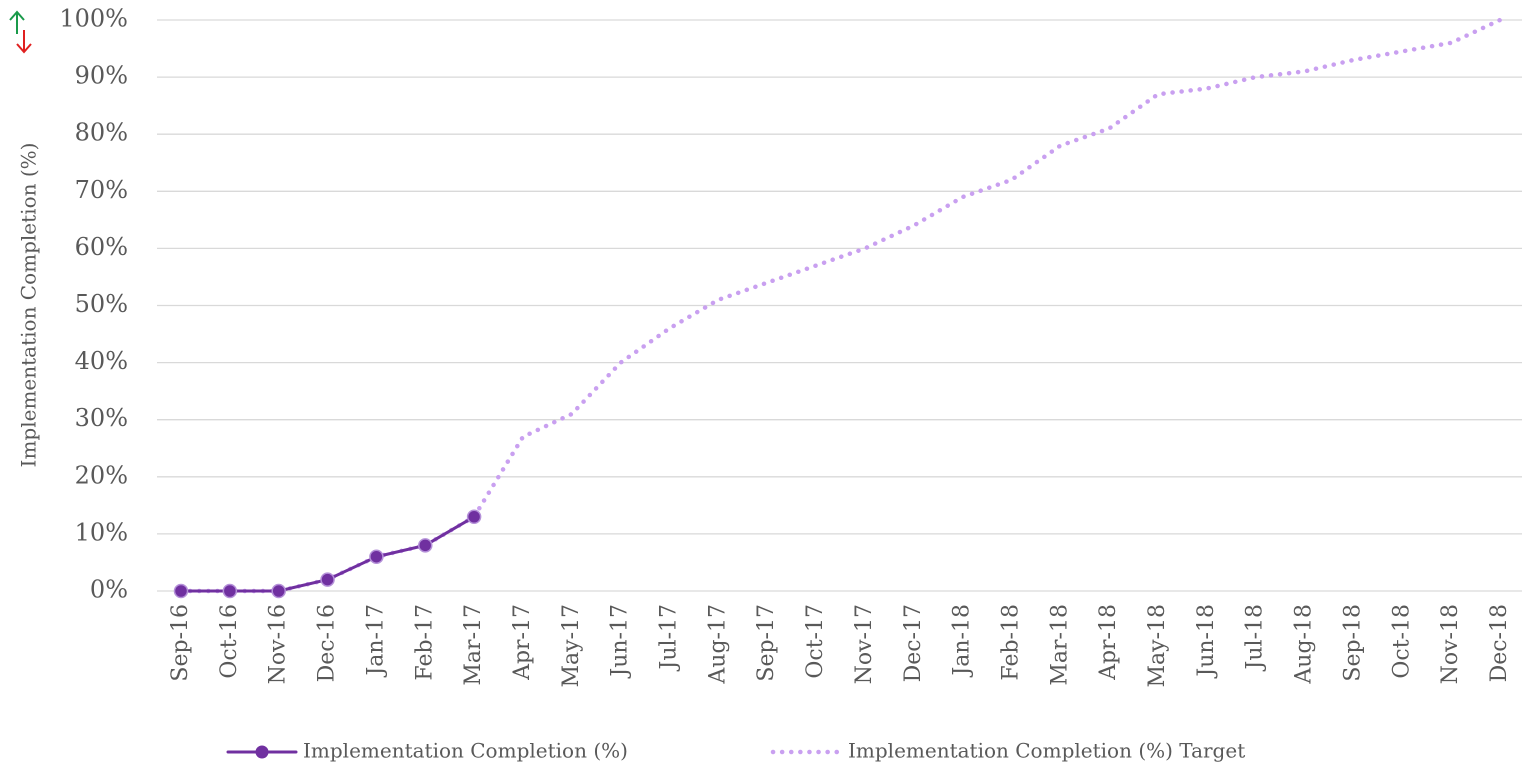 Image resolution: width=1522 pixels, height=772 pixels. I want to click on x-tick-label: Jan-17, so click(375, 641).